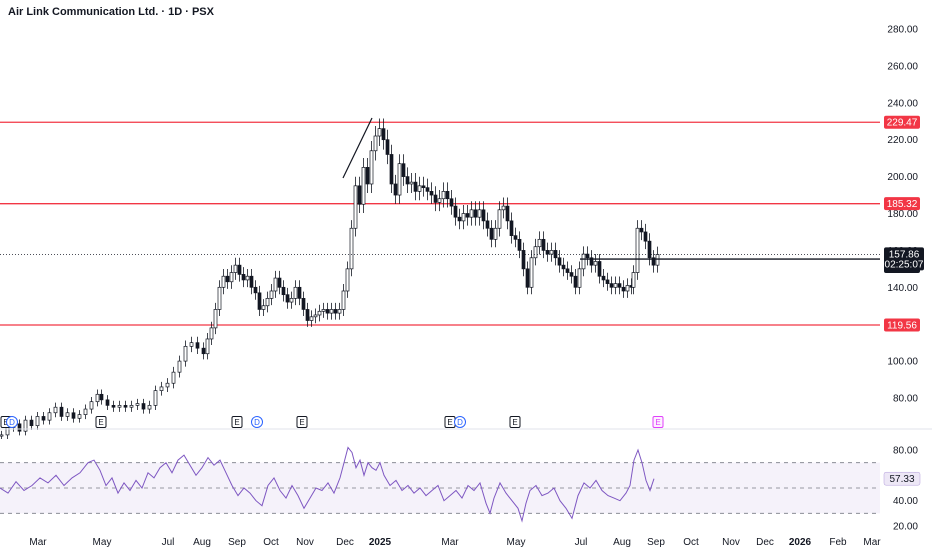 This screenshot has width=932, height=550. I want to click on level-tag, so click(902, 122).